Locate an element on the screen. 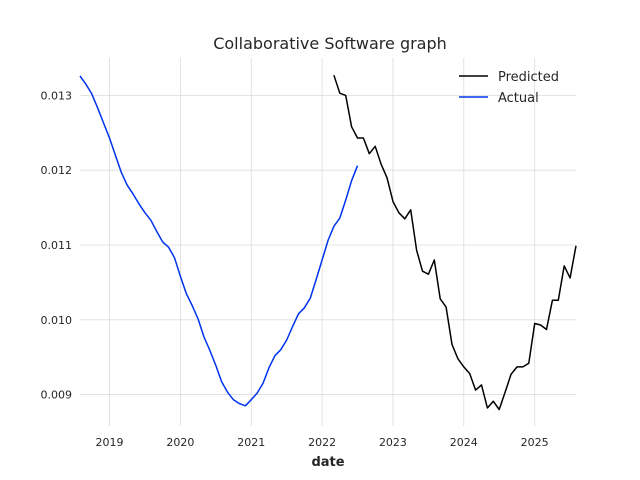 The width and height of the screenshot is (640, 480). y-tick-label: 0.011 is located at coordinates (57, 245).